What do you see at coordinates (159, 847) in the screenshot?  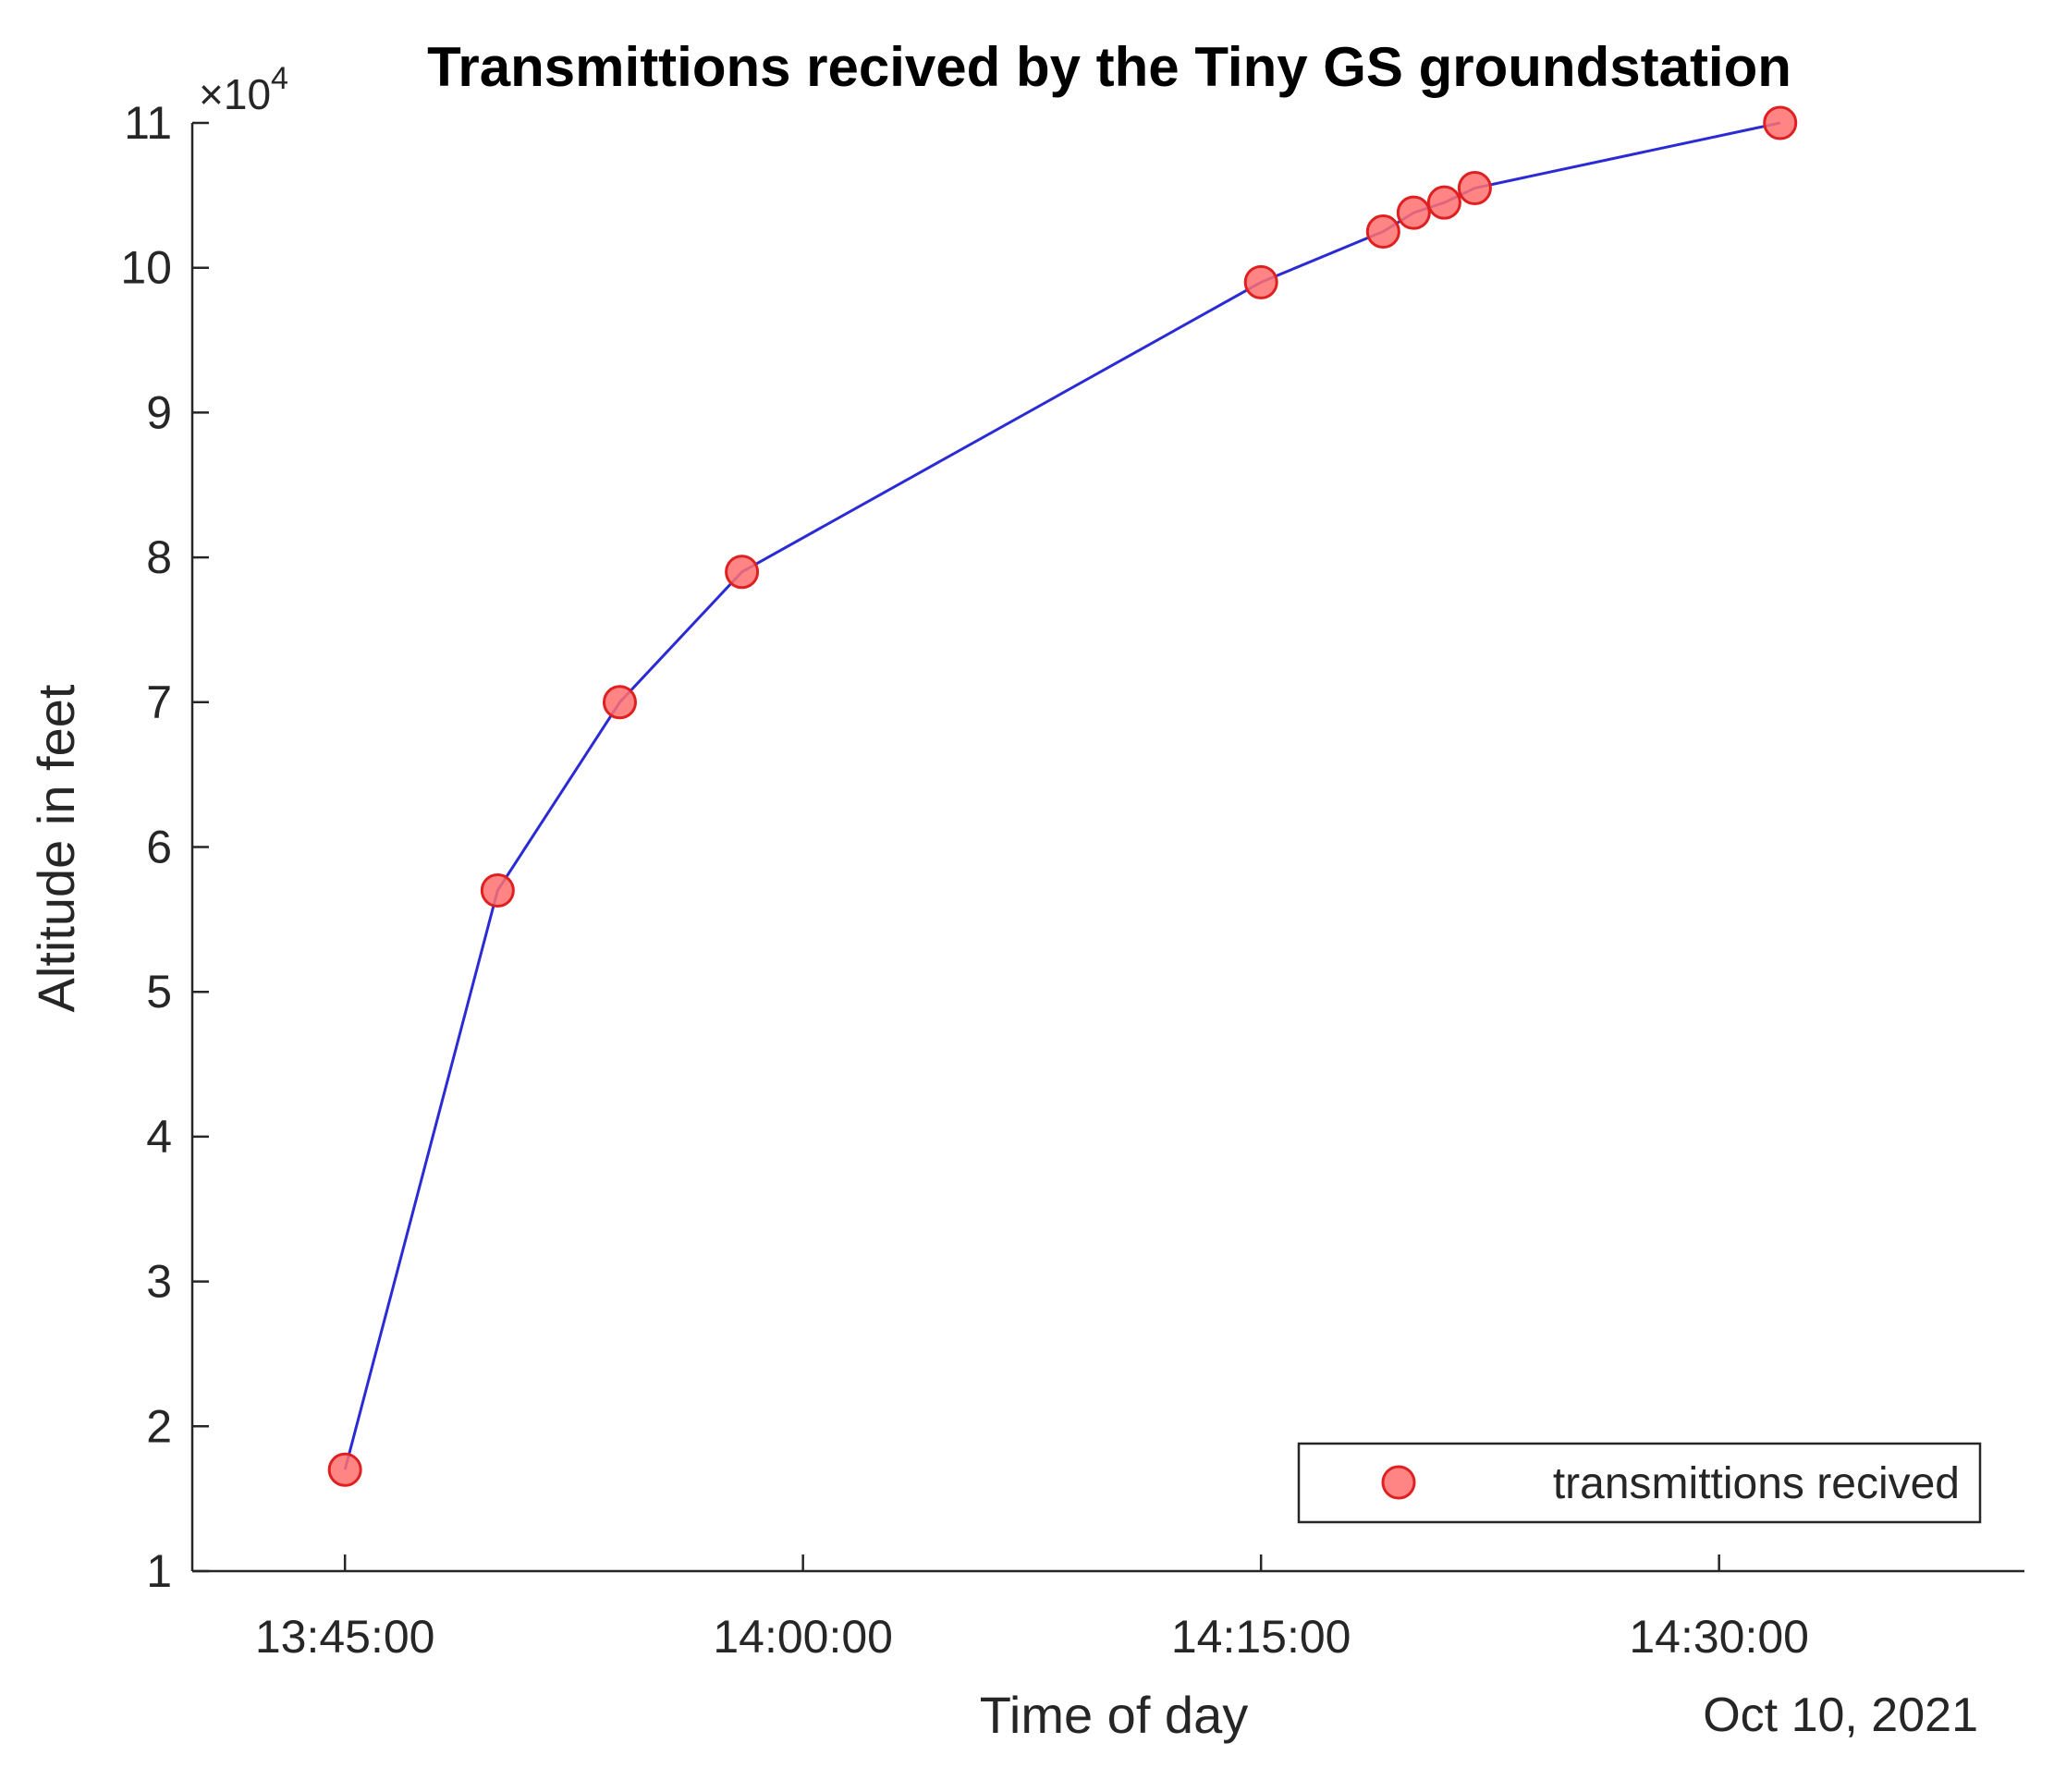 I see `y-tick-label: 6` at bounding box center [159, 847].